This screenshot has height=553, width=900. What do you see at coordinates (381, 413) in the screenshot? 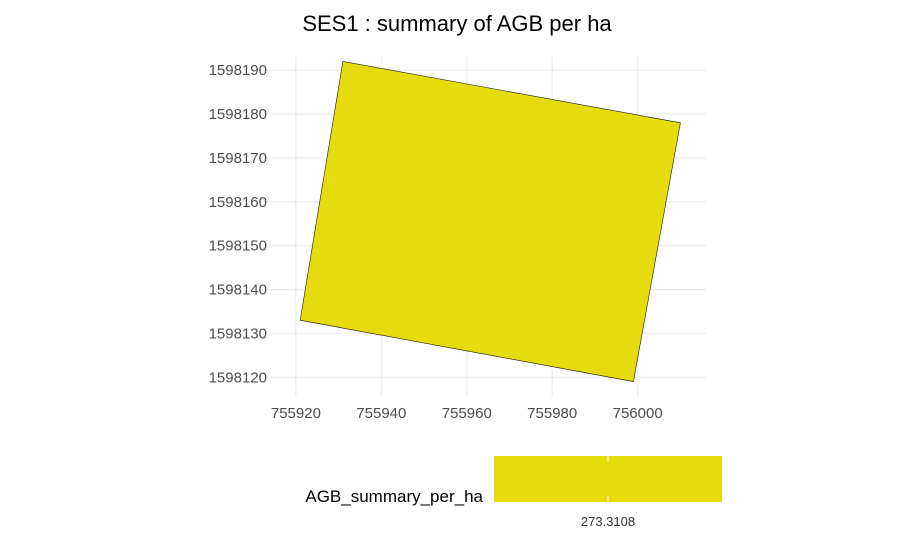
I see `x-tick-label: 755940` at bounding box center [381, 413].